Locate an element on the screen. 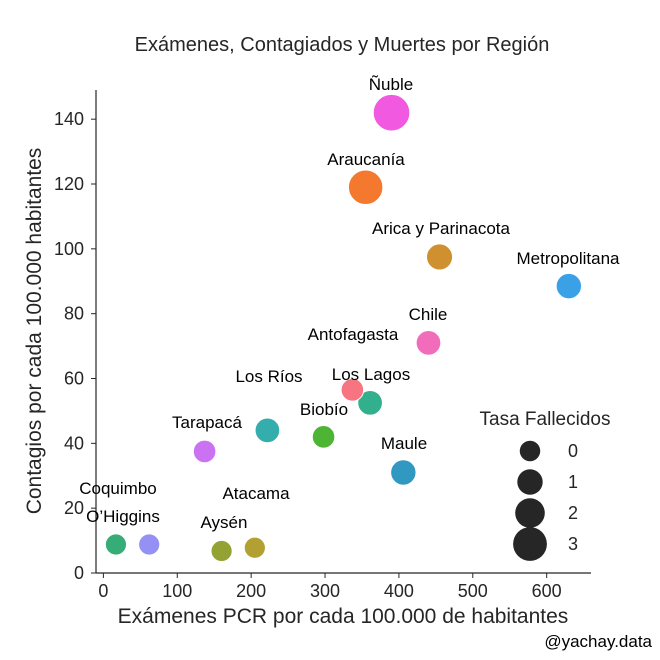 The image size is (660, 660). y-axis-label: Contagios por cada 100.000 habitantes is located at coordinates (34, 331).